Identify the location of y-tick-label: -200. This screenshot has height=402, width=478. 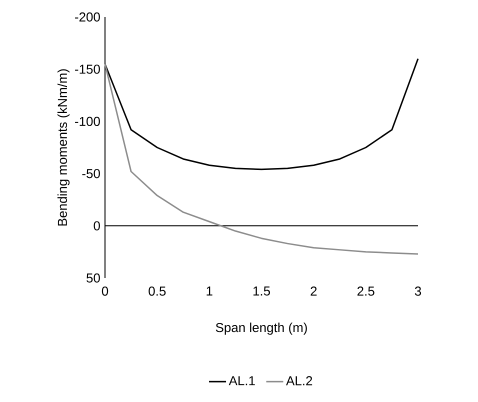
(87, 17).